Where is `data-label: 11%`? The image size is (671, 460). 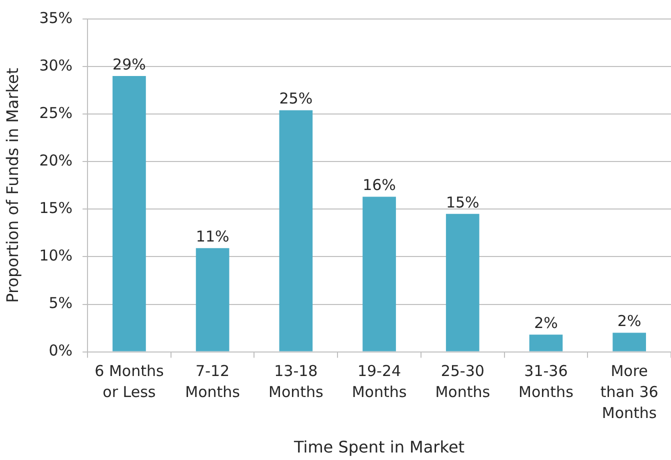 data-label: 11% is located at coordinates (213, 237).